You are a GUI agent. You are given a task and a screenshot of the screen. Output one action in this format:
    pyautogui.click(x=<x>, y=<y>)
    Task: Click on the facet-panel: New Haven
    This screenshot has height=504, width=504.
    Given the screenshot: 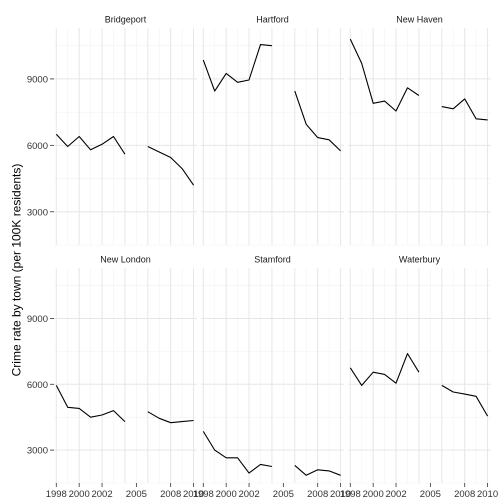 What is the action you would take?
    pyautogui.click(x=419, y=127)
    